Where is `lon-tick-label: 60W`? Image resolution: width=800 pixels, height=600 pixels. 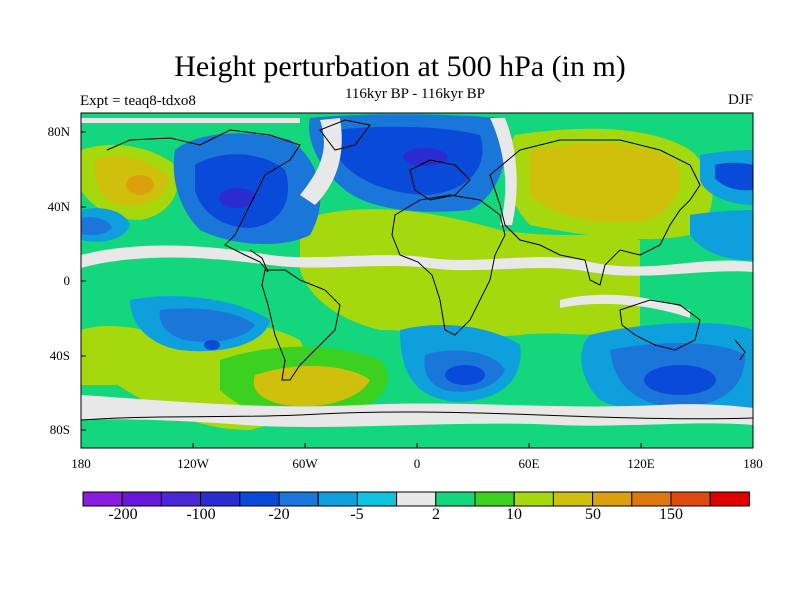
lon-tick-label: 60W is located at coordinates (305, 463).